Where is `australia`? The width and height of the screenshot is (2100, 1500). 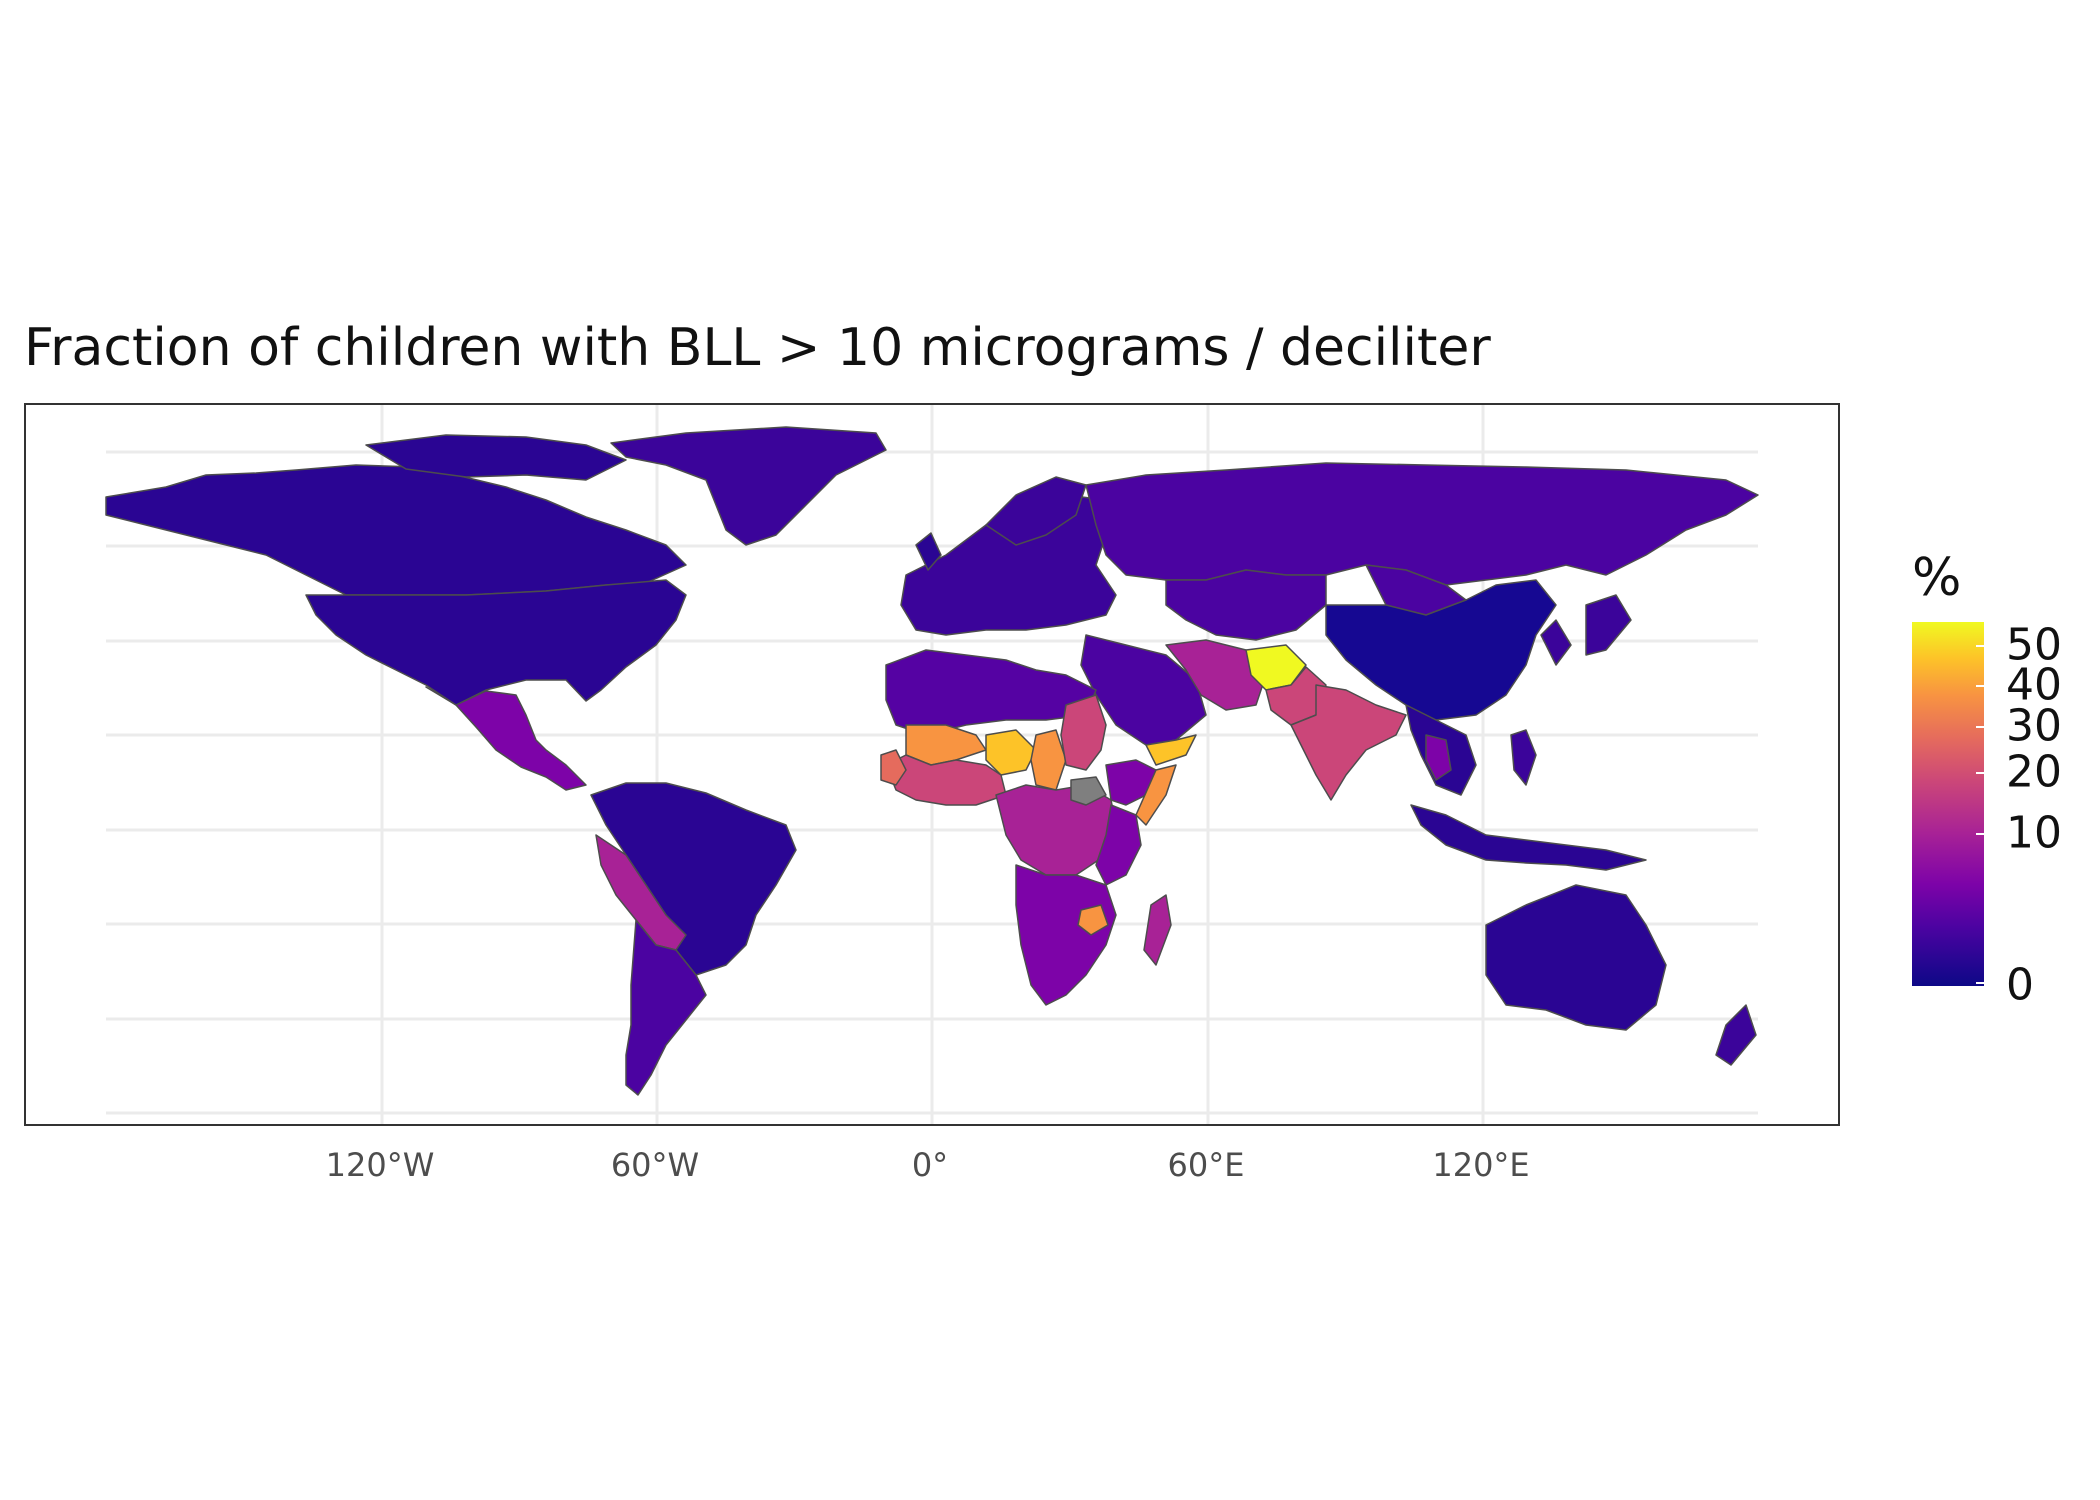 australia is located at coordinates (1576, 957).